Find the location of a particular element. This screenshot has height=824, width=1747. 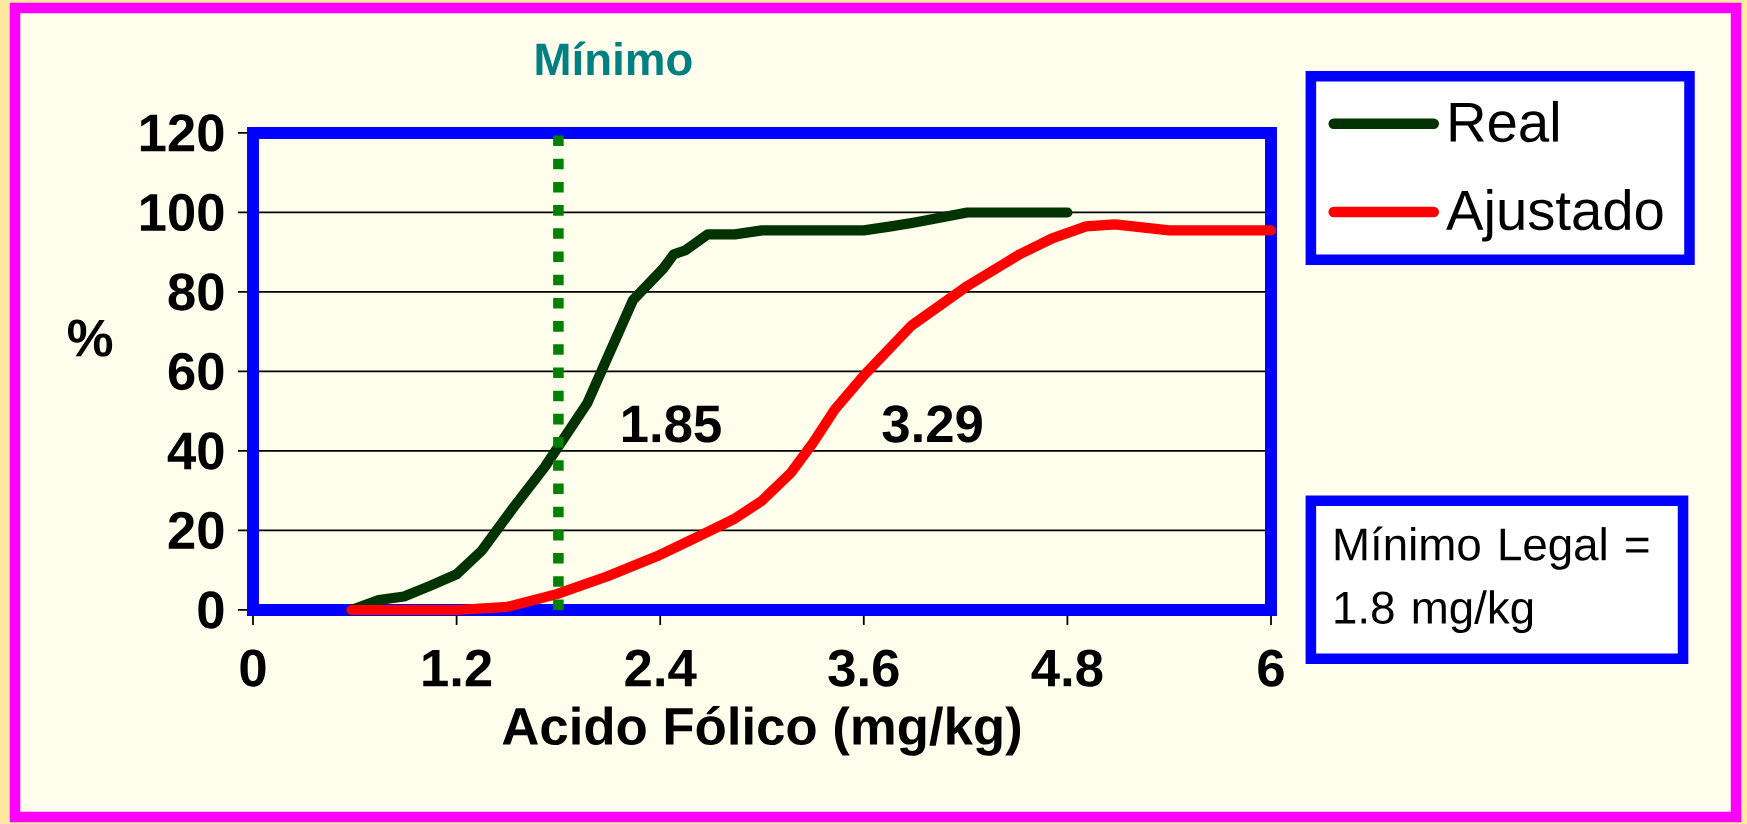

x-tick-label: 6 is located at coordinates (1271, 668).